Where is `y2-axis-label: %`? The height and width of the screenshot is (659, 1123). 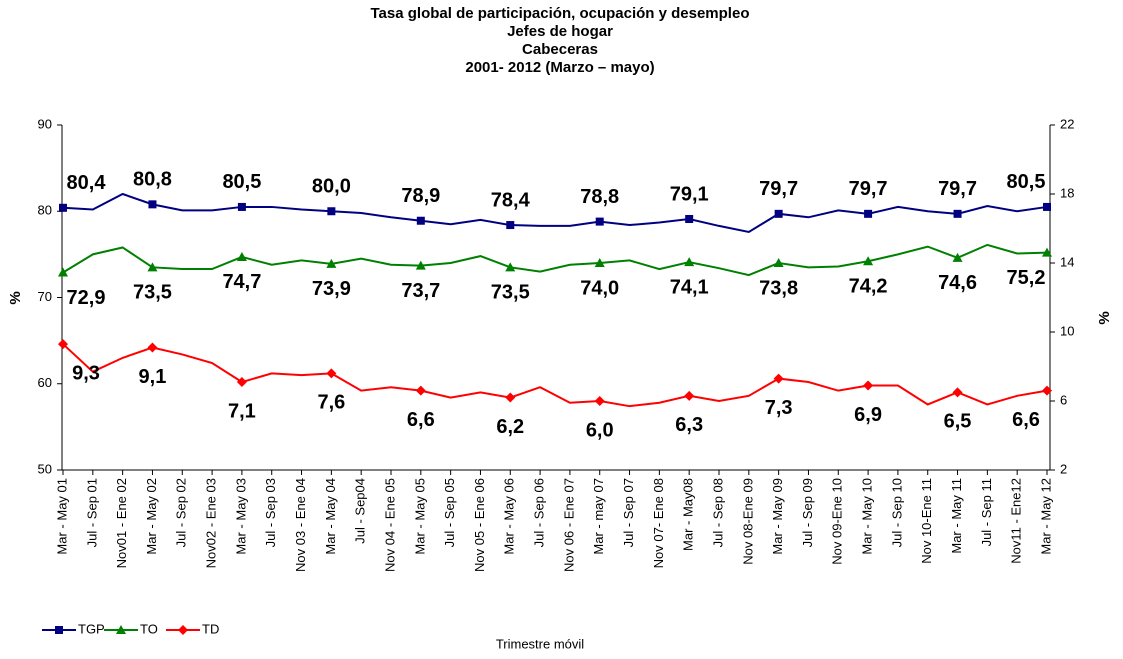 y2-axis-label: % is located at coordinates (1104, 317).